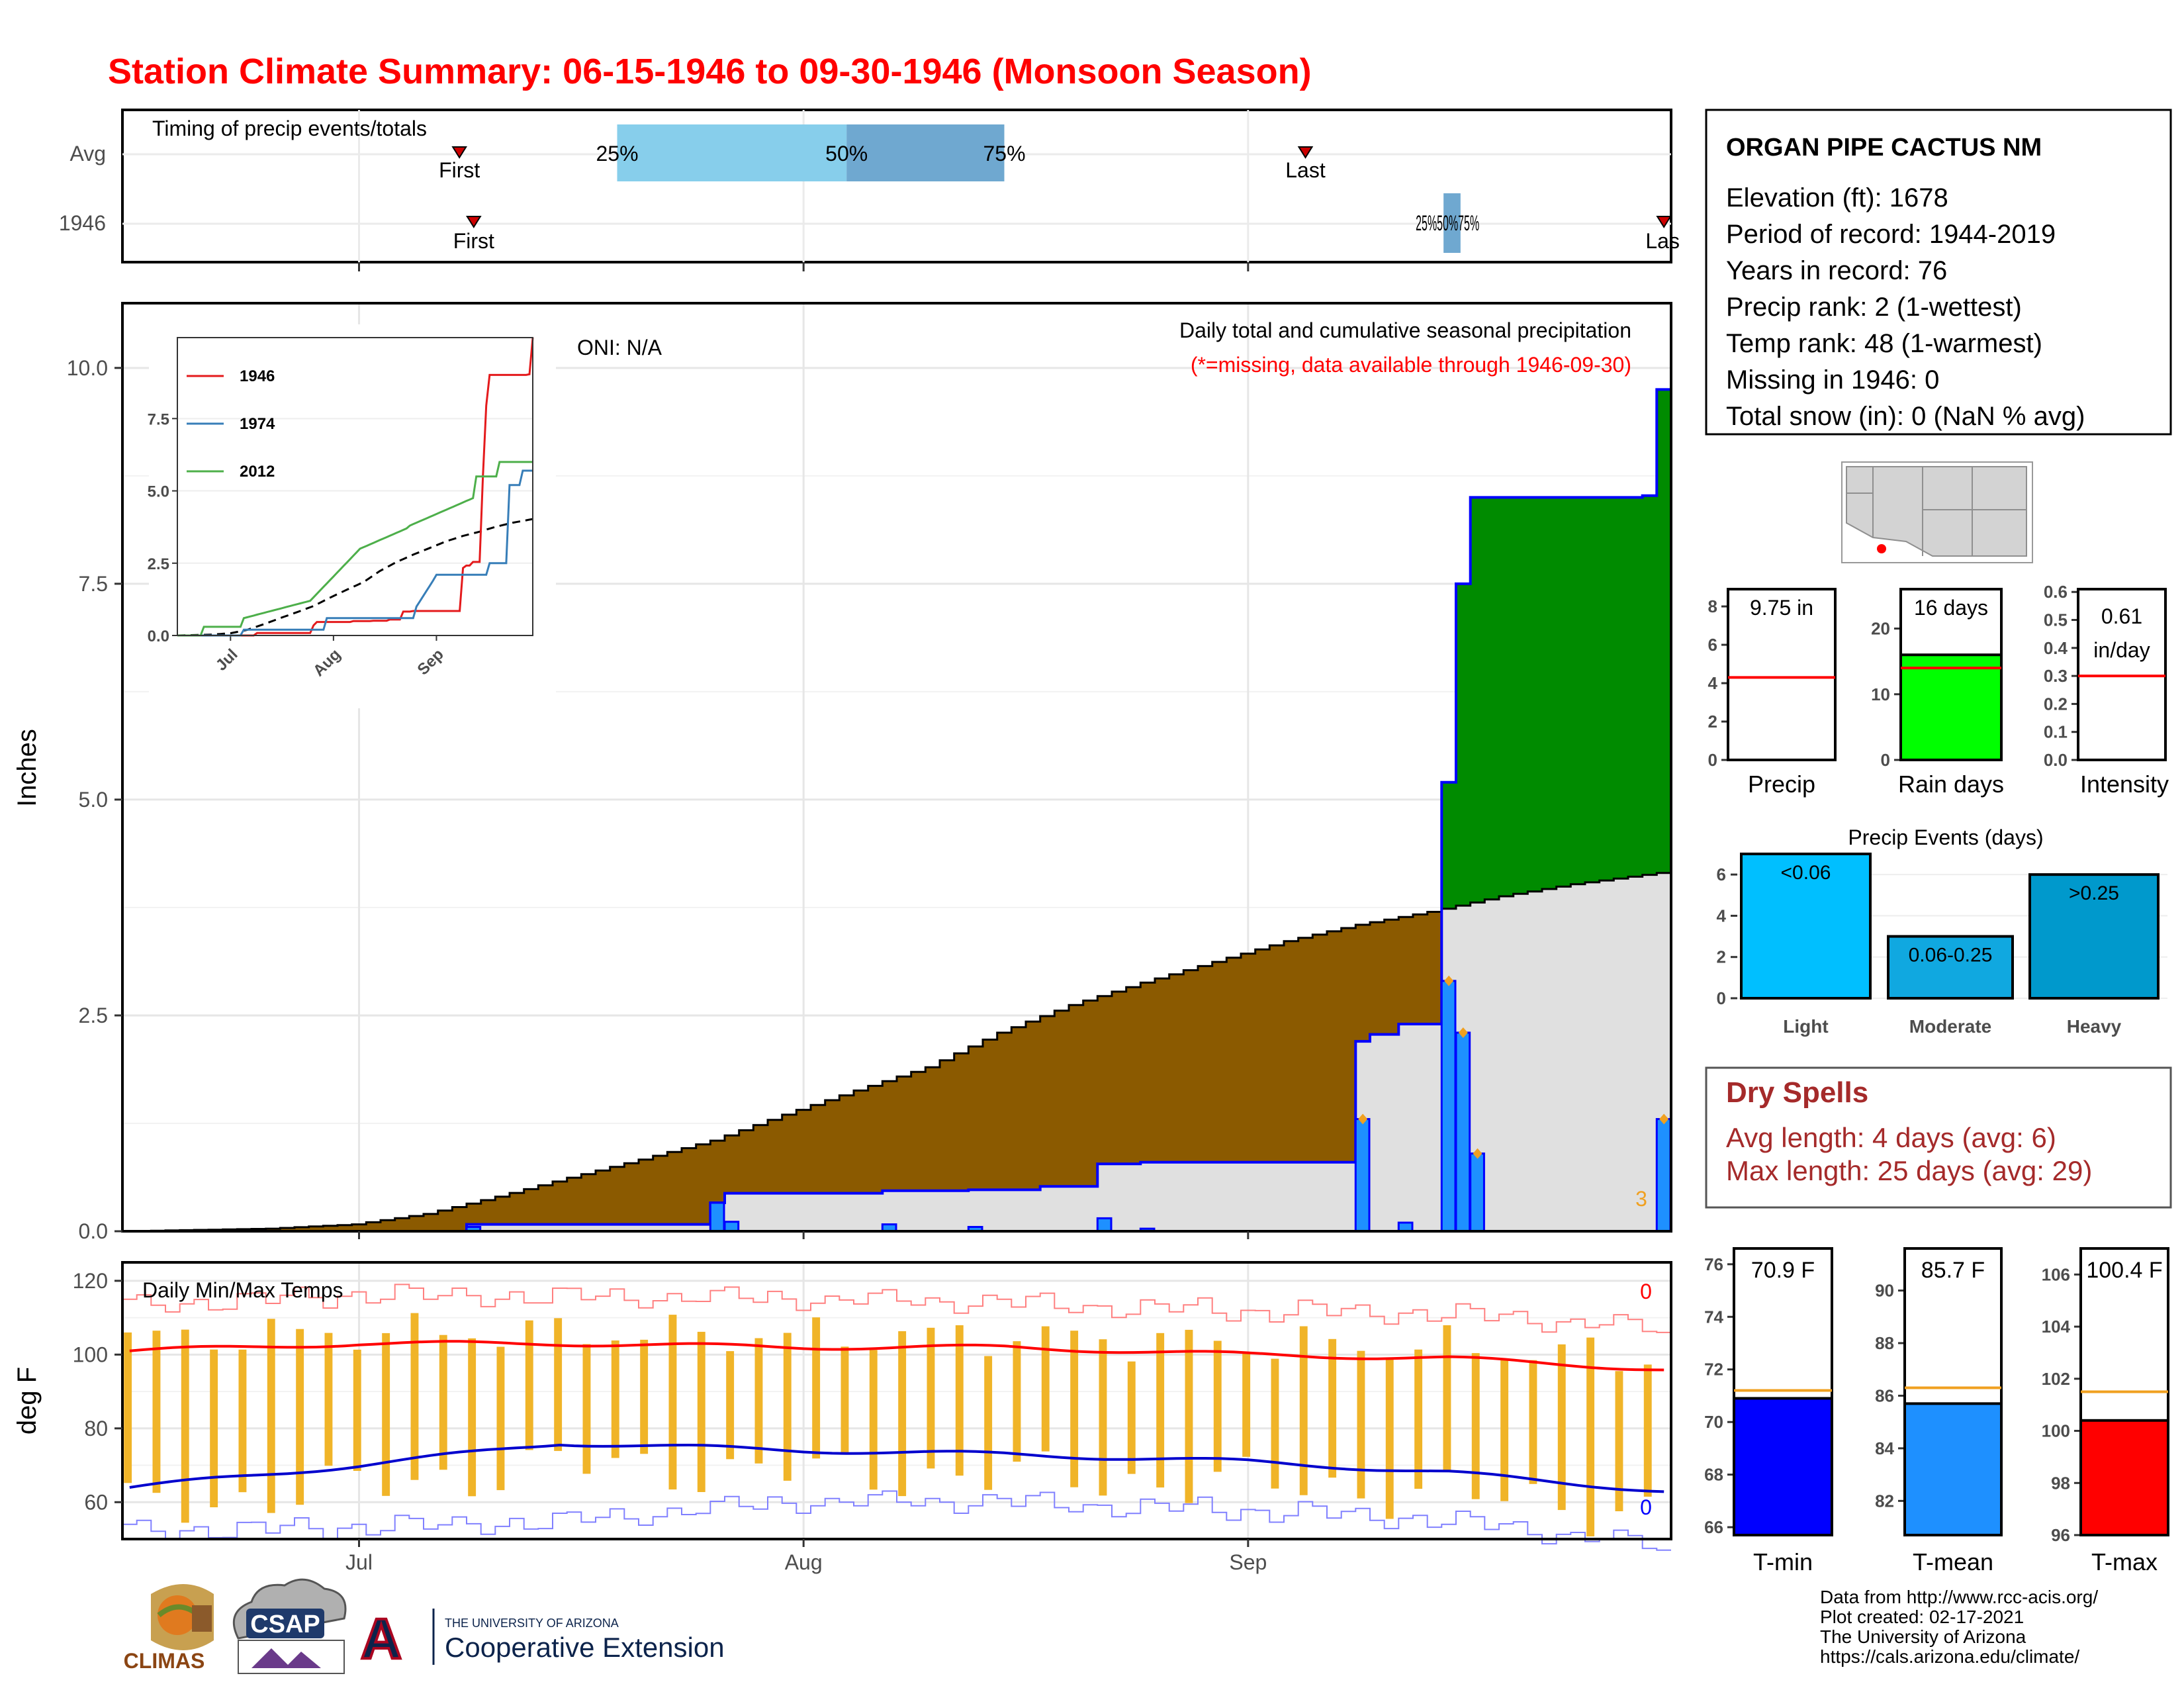 Image resolution: width=2184 pixels, height=1688 pixels. What do you see at coordinates (28, 768) in the screenshot?
I see `precip-y-label: Inches` at bounding box center [28, 768].